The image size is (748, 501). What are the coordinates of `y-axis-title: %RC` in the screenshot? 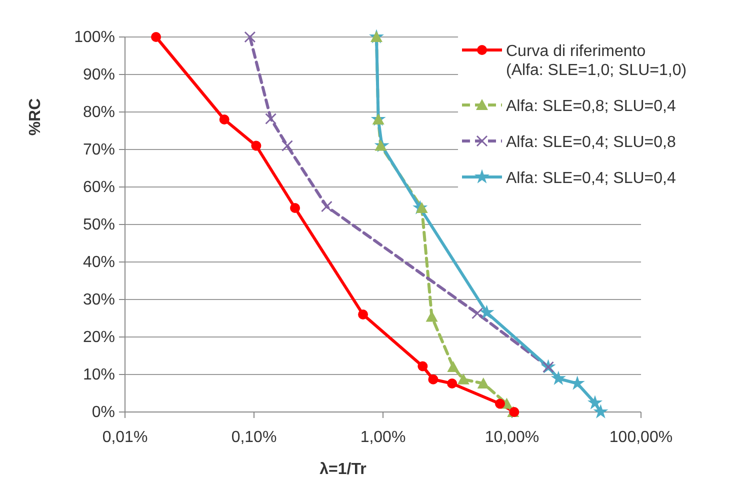 It's located at (35, 117).